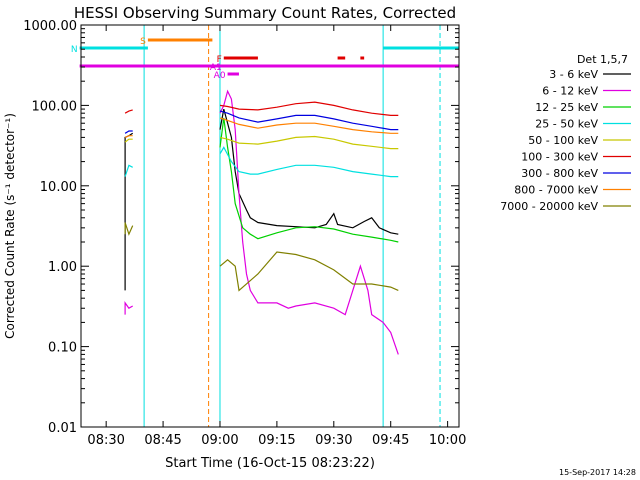 The height and width of the screenshot is (480, 640). Describe the element at coordinates (58, 187) in the screenshot. I see `y-tick-label-2: 10.00` at that location.